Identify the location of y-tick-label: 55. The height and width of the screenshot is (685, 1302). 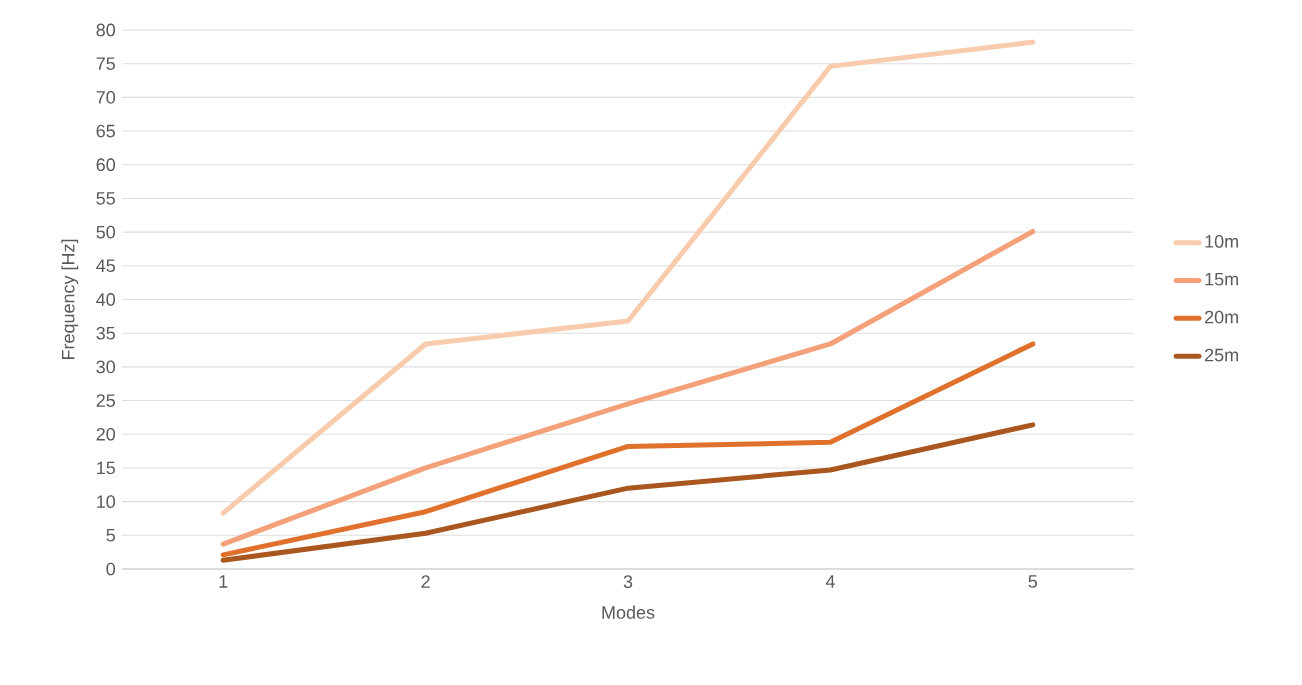
(105, 198).